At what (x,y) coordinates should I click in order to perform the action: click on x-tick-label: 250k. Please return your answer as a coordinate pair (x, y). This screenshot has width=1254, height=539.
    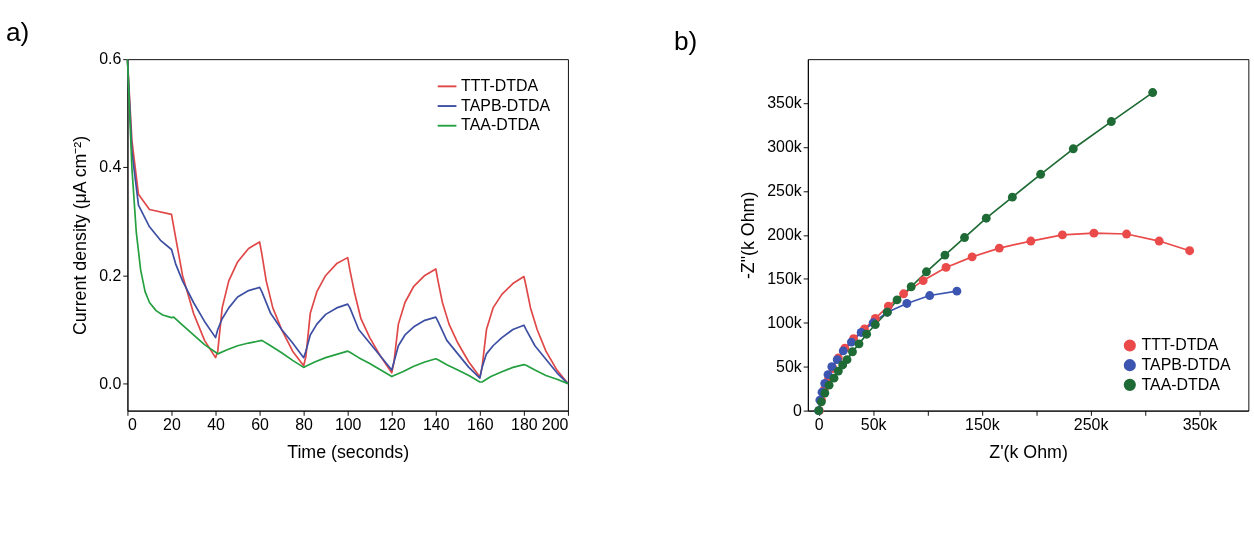
    Looking at the image, I should click on (1091, 424).